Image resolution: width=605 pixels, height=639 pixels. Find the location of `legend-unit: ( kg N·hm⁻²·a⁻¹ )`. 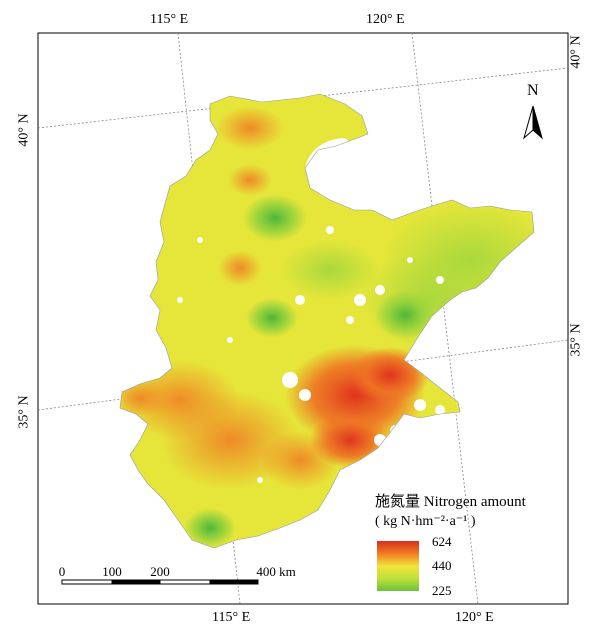

legend-unit: ( kg N·hm⁻²·a⁻¹ ) is located at coordinates (425, 521).